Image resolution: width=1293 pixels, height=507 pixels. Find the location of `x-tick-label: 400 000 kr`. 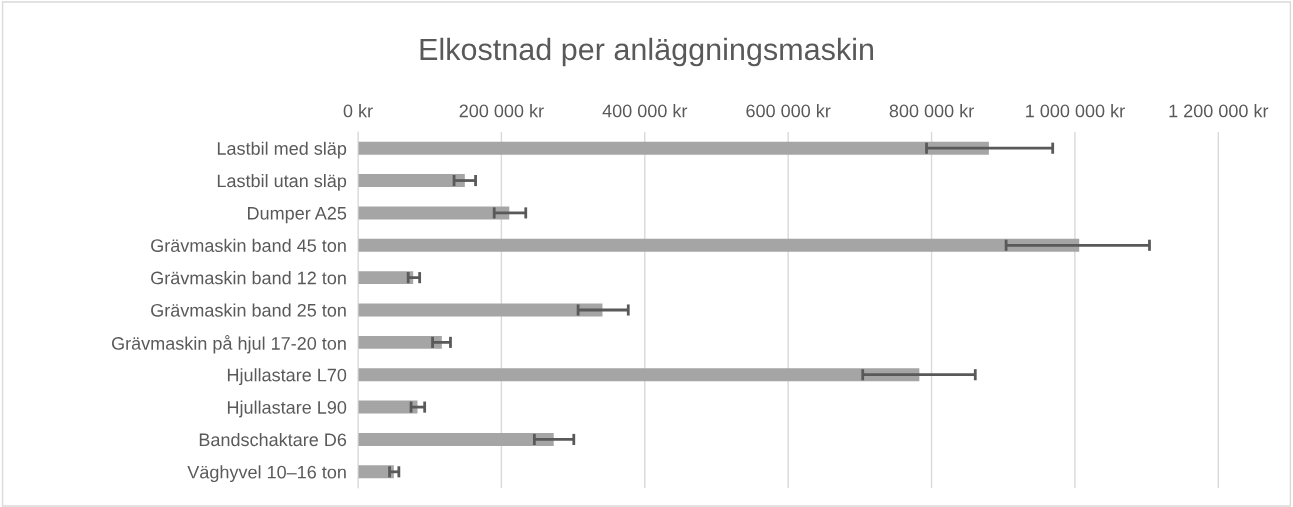

x-tick-label: 400 000 kr is located at coordinates (645, 111).